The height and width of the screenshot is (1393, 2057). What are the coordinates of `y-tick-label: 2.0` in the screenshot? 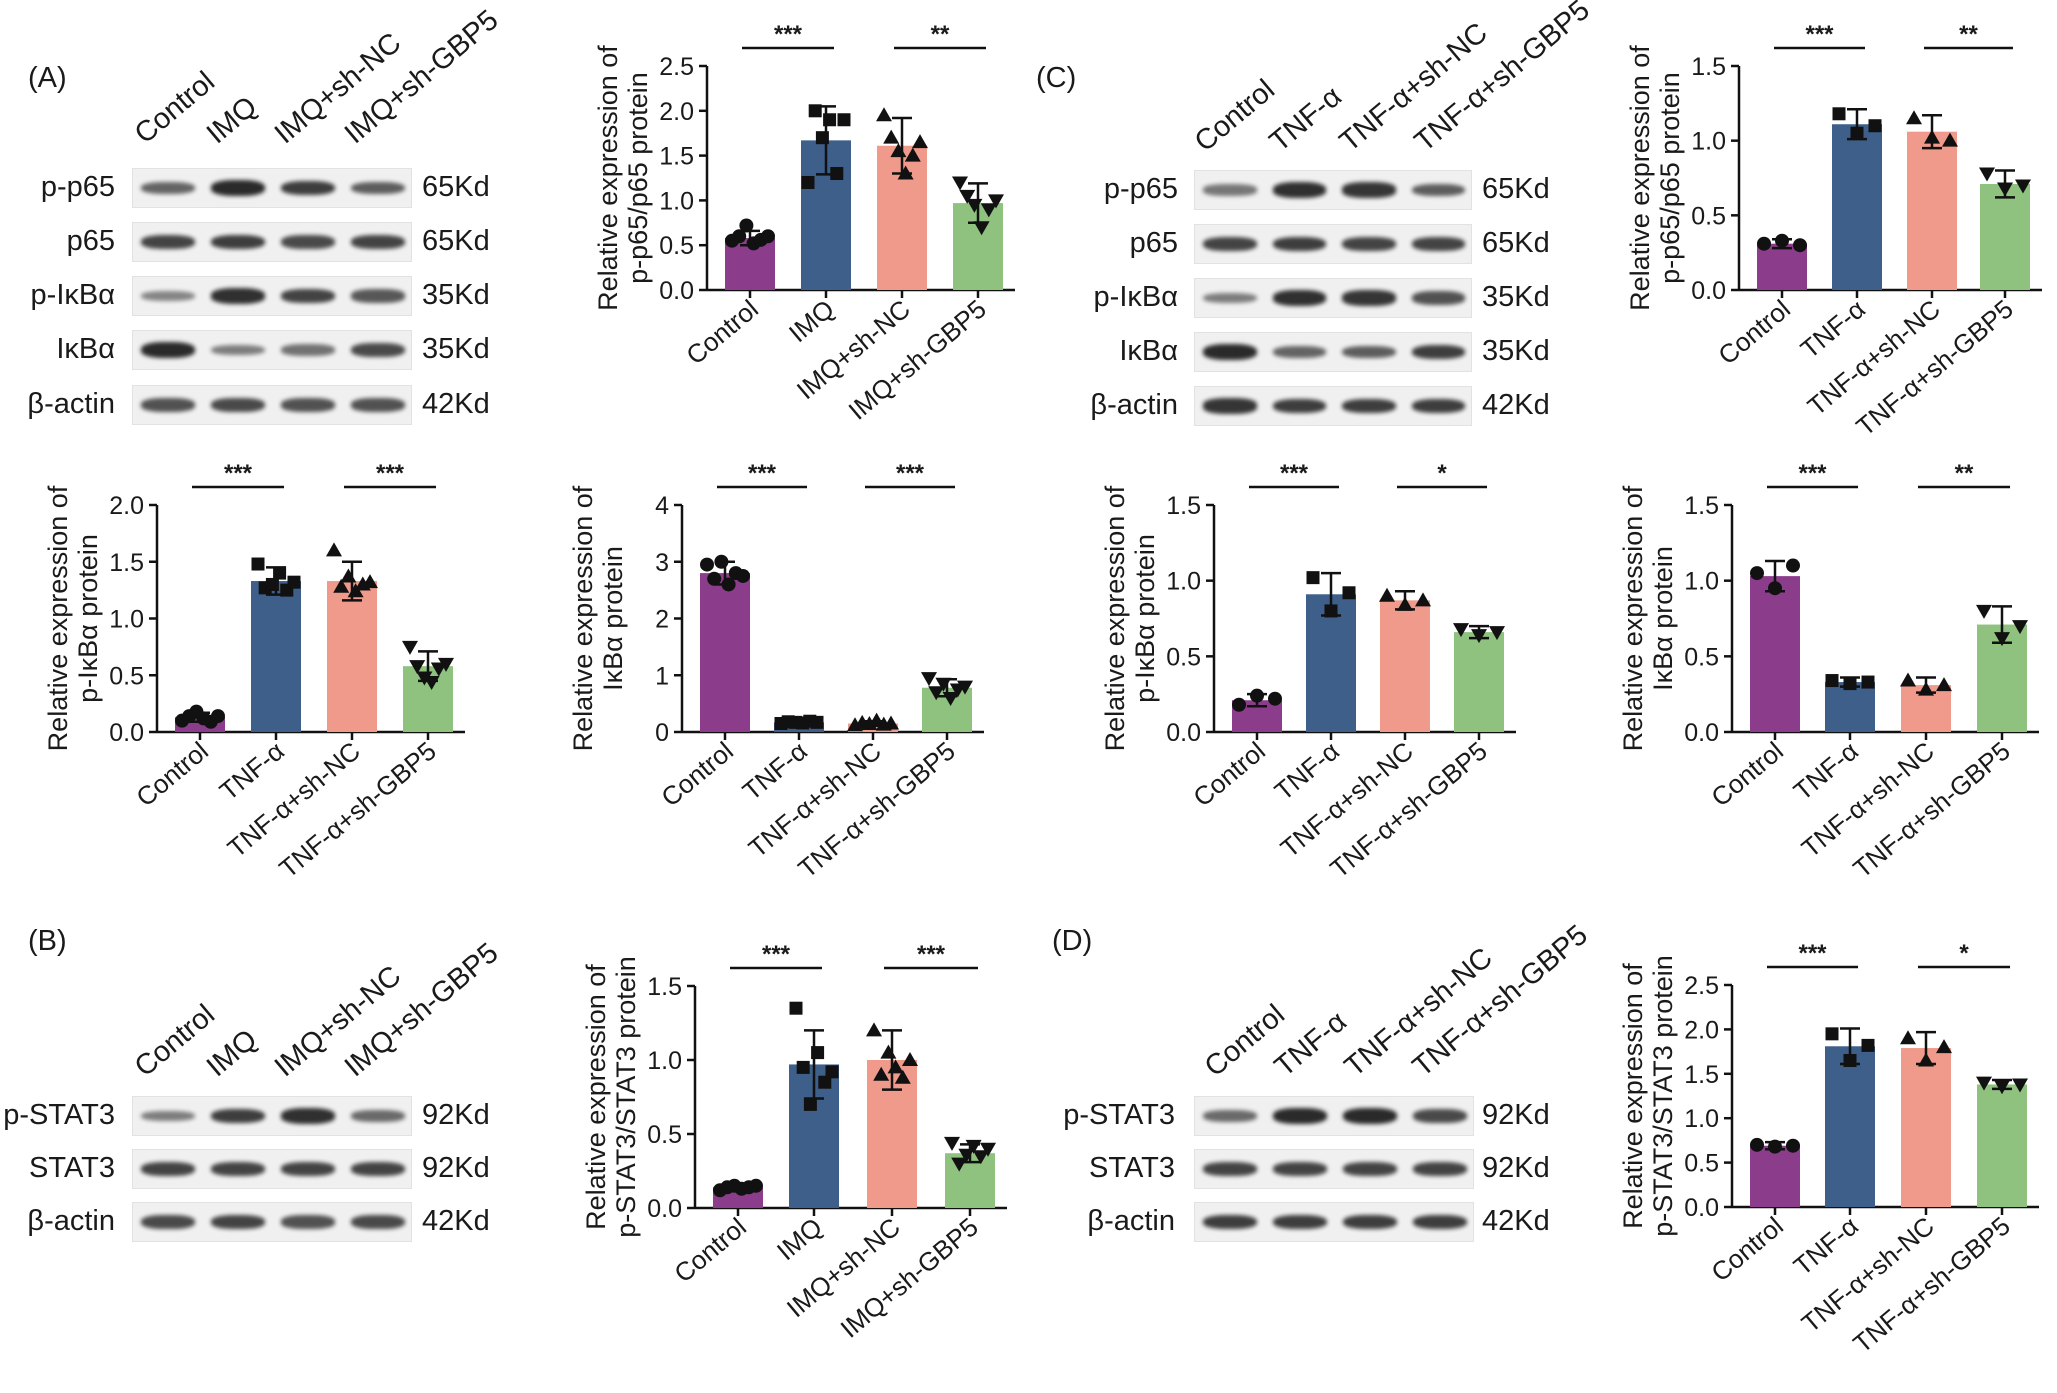 It's located at (1701, 1030).